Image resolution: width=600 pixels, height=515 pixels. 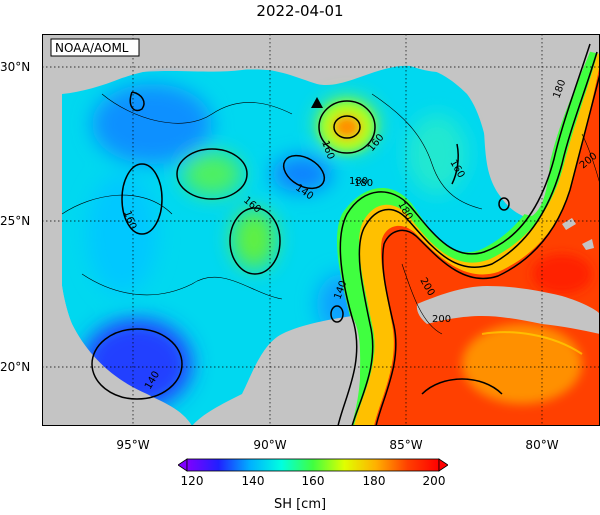 I want to click on colorbar, so click(x=313, y=465).